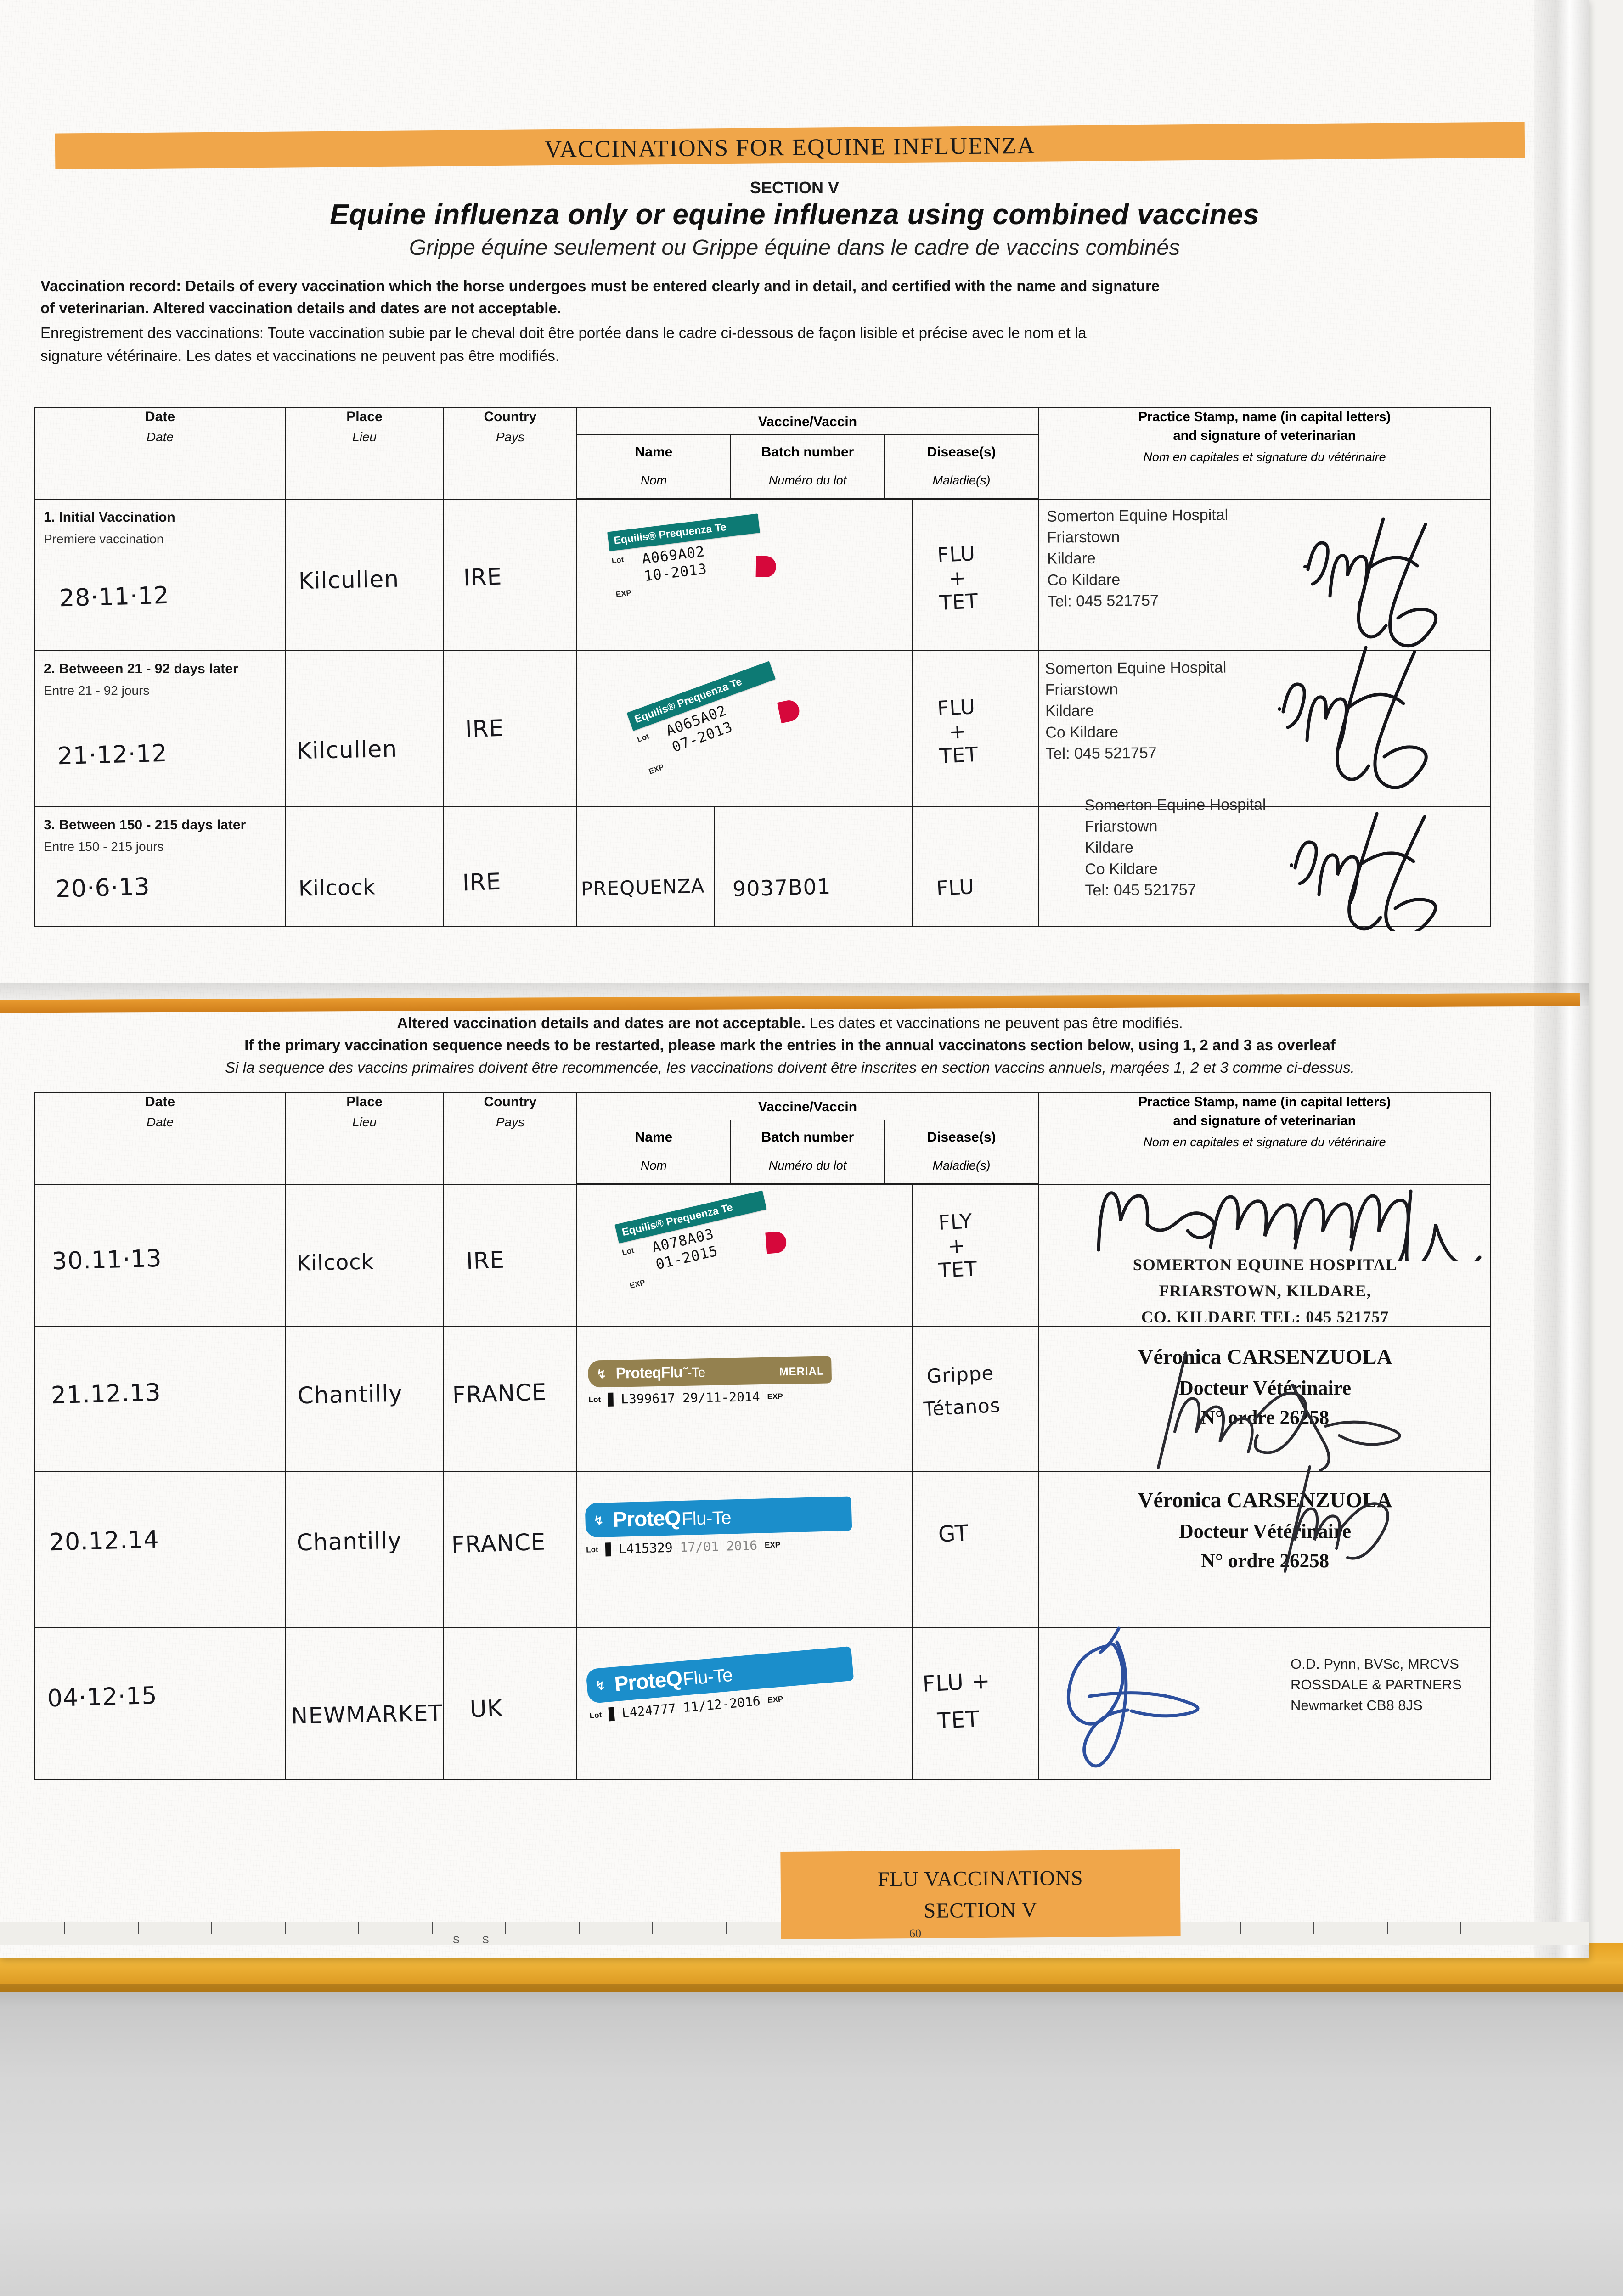 This screenshot has height=2296, width=1623. I want to click on edge-mark-2: S, so click(485, 1940).